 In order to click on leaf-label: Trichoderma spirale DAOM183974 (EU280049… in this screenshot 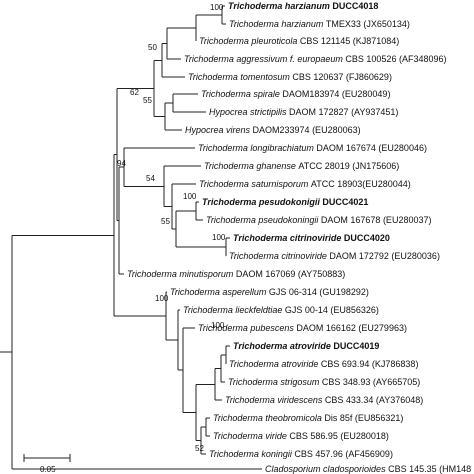, I will do `click(295, 94)`.